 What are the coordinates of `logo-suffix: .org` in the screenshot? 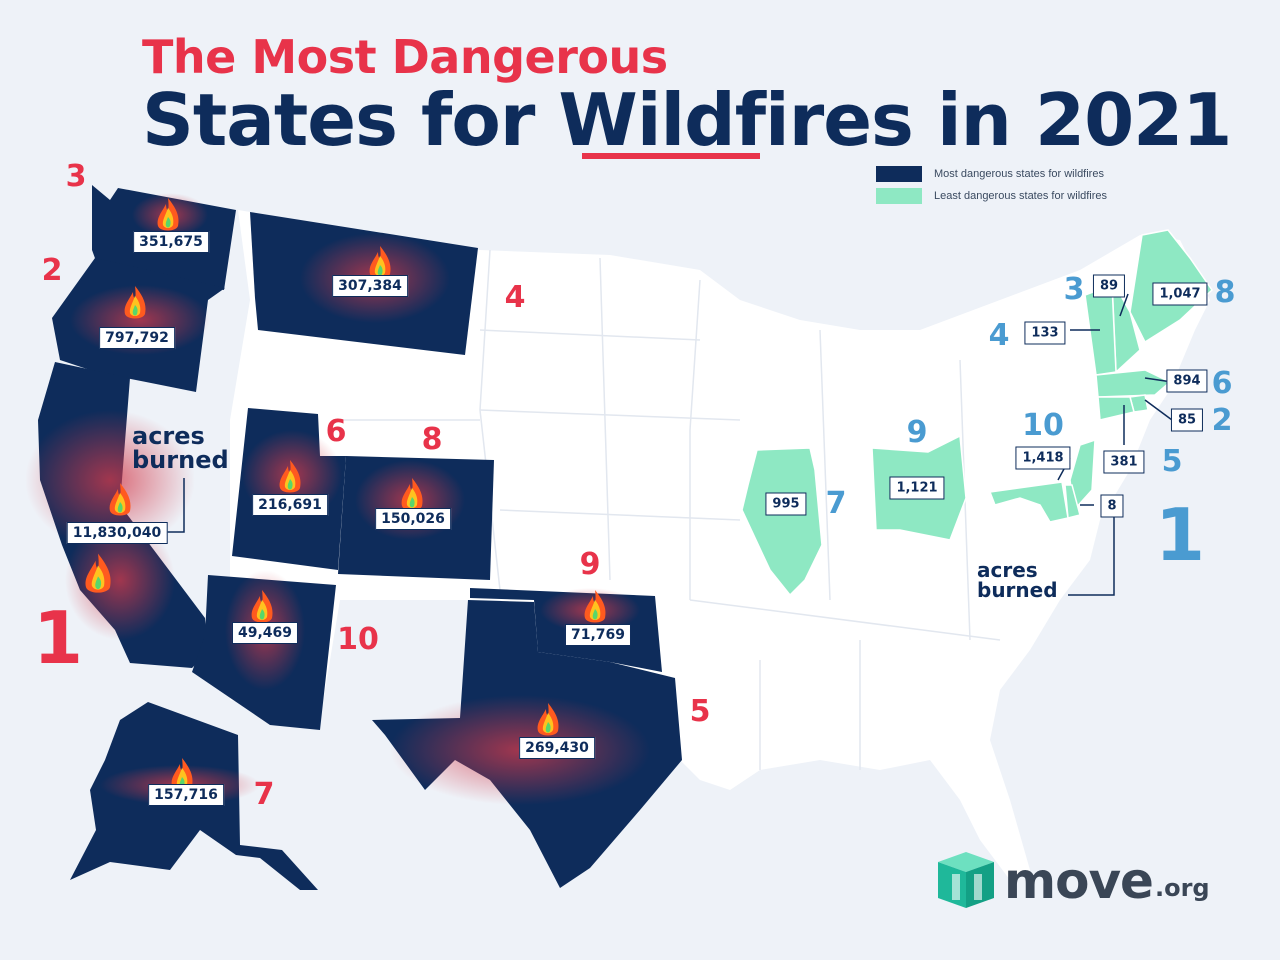 It's located at (1182, 888).